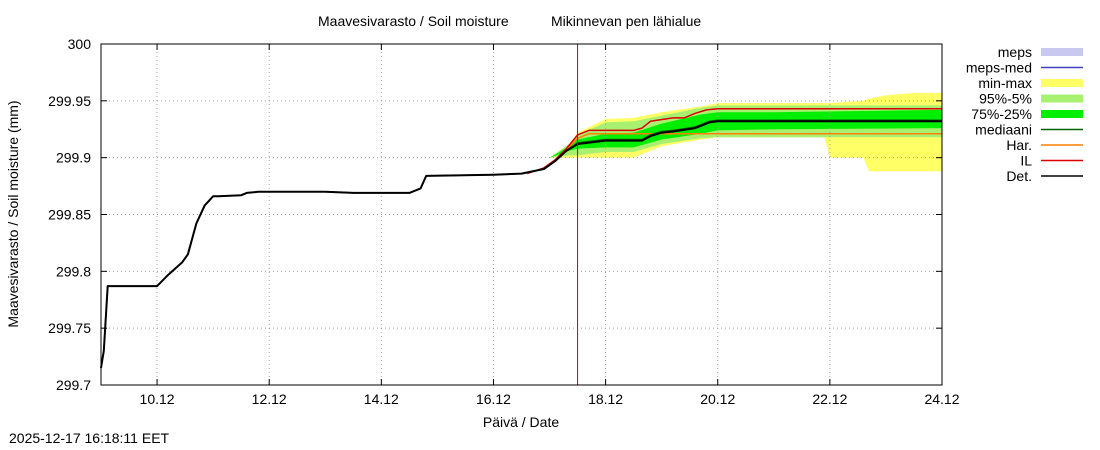 This screenshot has width=1100, height=450. What do you see at coordinates (941, 399) in the screenshot?
I see `x-tick-label: 24.12` at bounding box center [941, 399].